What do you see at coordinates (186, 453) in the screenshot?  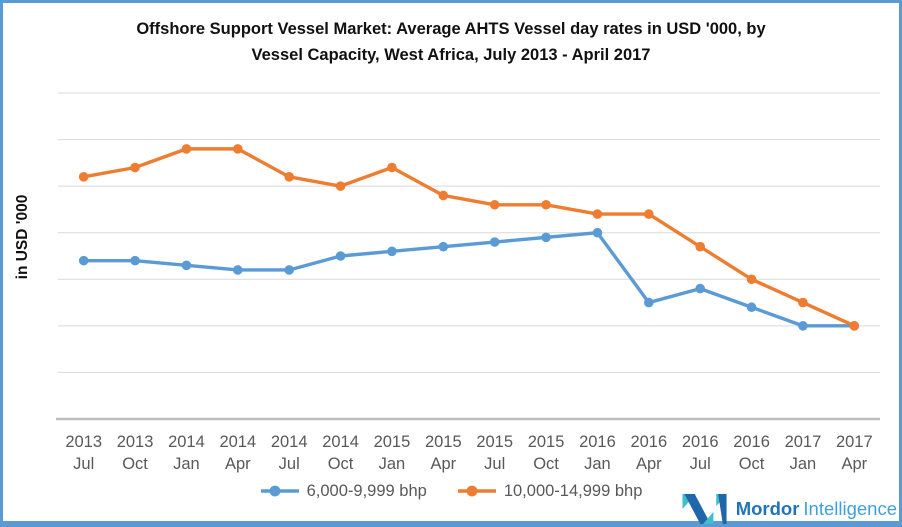 I see `x-tick-label: 2014 Jan` at bounding box center [186, 453].